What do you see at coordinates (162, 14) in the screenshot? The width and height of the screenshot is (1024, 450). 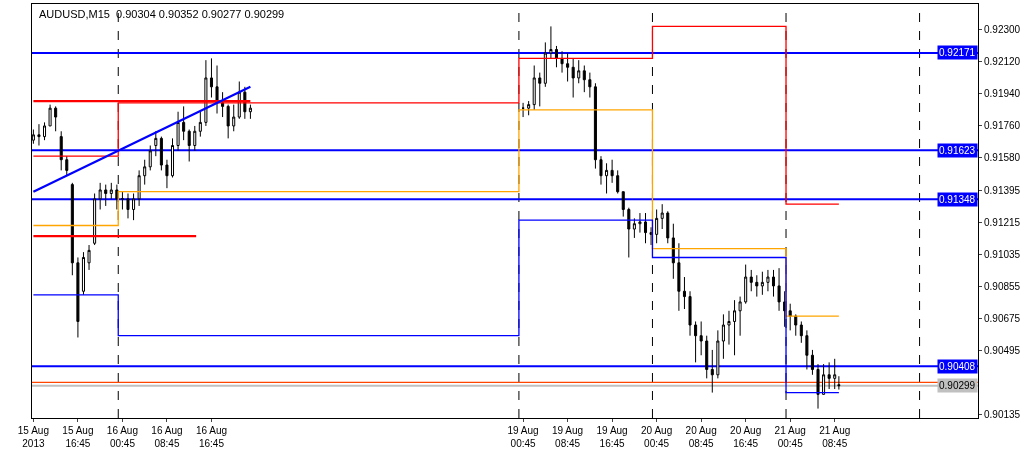 I see `chart-title: AUDUSD,M15 0.90304 0.90352 0.90277 0.90299` at bounding box center [162, 14].